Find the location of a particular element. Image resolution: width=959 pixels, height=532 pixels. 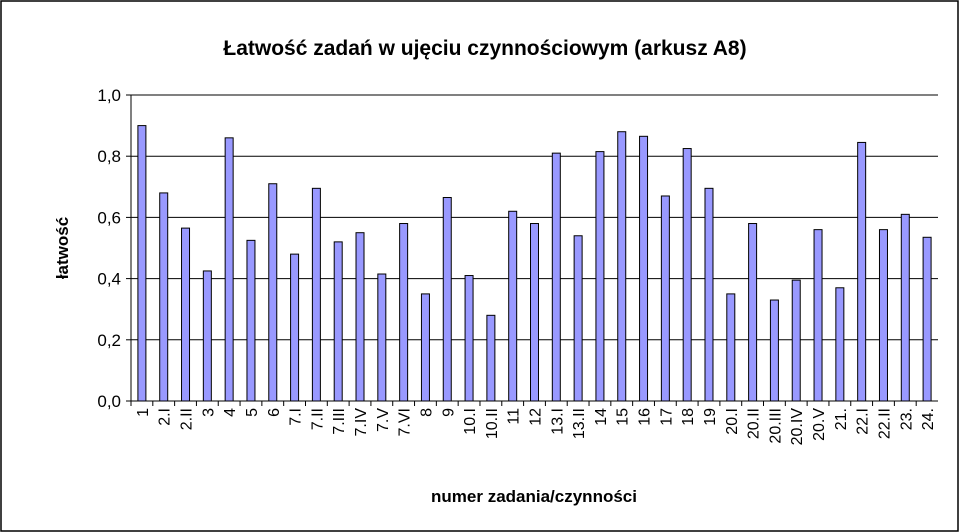

x-tick-label: 17 is located at coordinates (666, 417).